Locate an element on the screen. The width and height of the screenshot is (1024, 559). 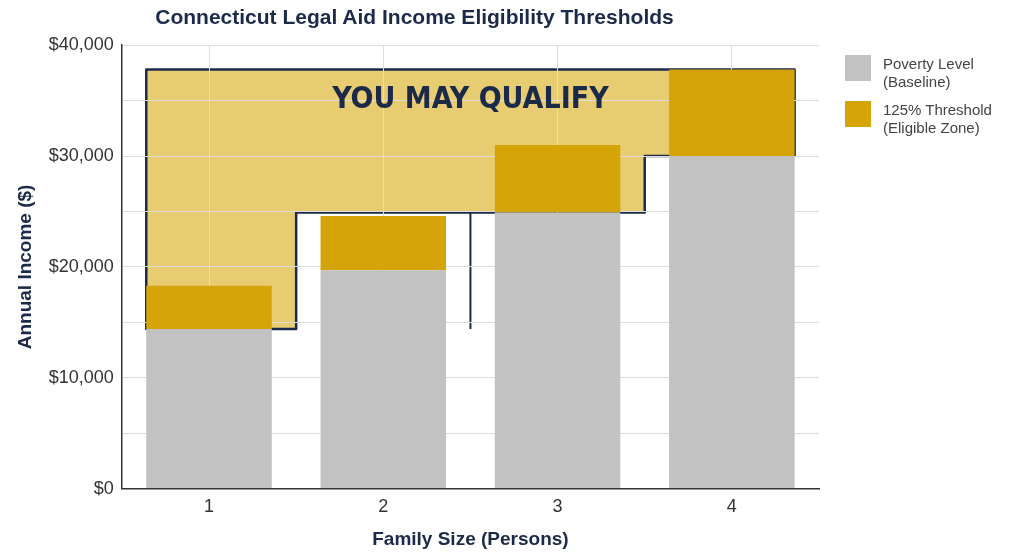
y-axis-title: Annual Income ($) is located at coordinates (24, 267).